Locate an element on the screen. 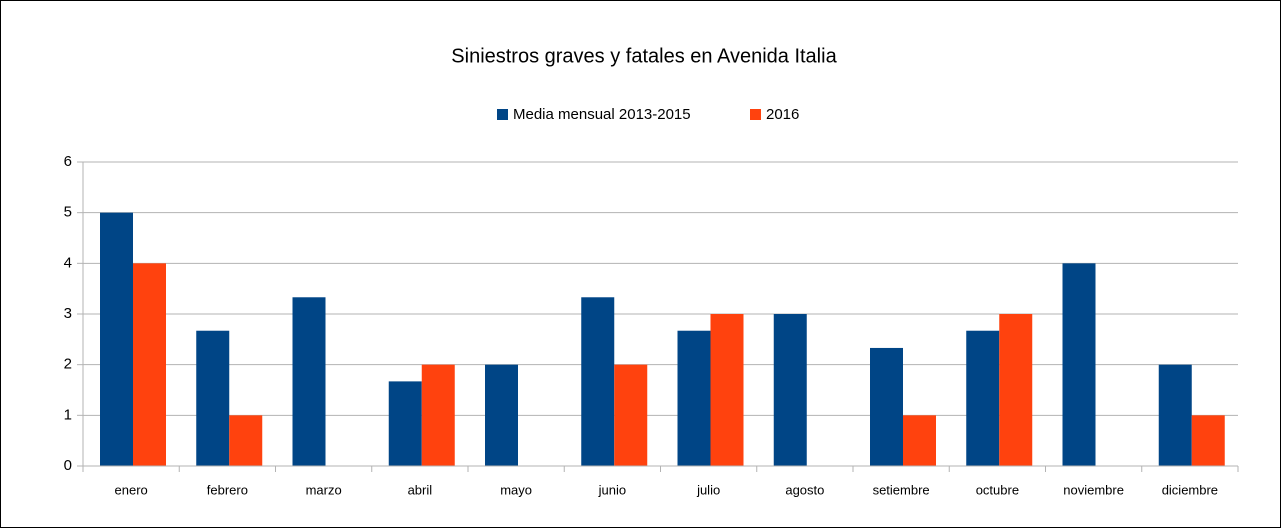 Image resolution: width=1281 pixels, height=528 pixels. y-tick-label: 5 is located at coordinates (68, 212).